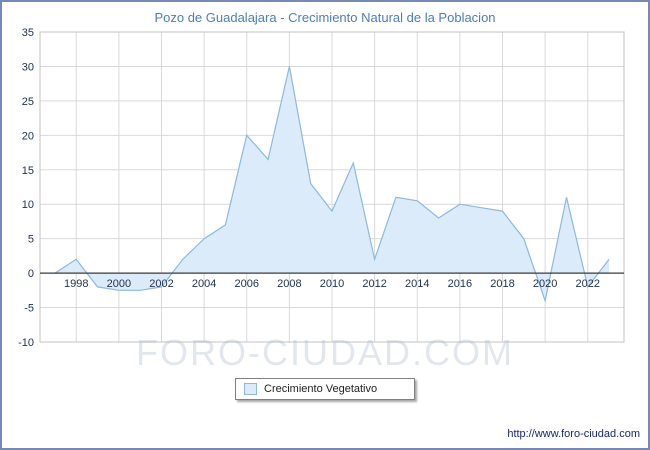 This screenshot has width=650, height=450. What do you see at coordinates (28, 136) in the screenshot?
I see `y-tick-label: 20` at bounding box center [28, 136].